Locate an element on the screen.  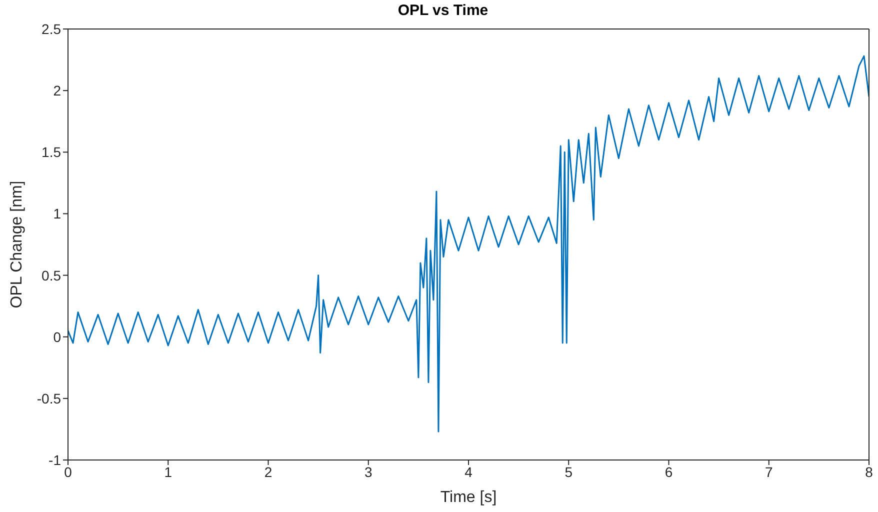
y-tick-label: 0 is located at coordinates (57, 336).